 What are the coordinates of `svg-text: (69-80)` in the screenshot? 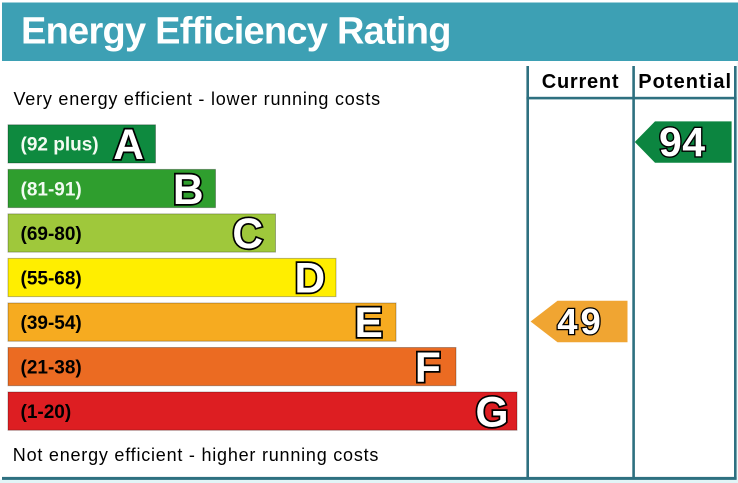 It's located at (51, 234).